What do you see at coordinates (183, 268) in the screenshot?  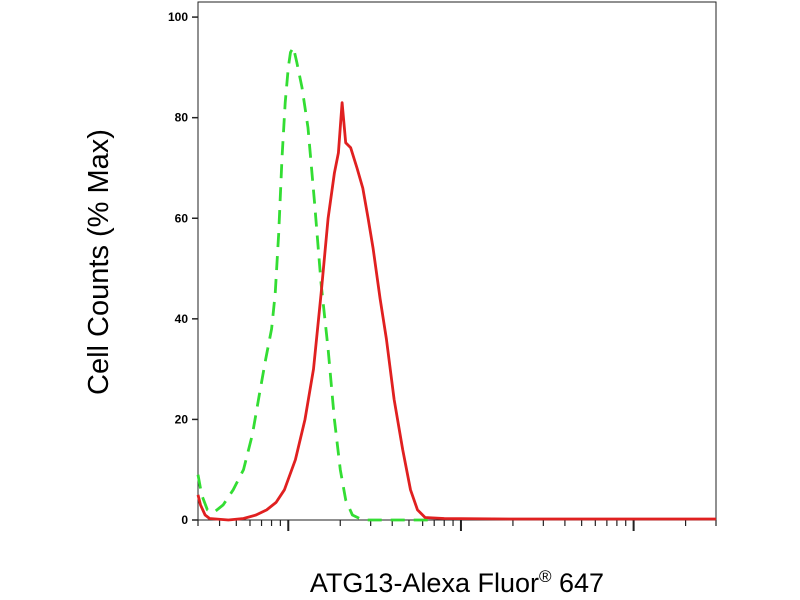 I see `y-axis: 0 20 40 60 80 100` at bounding box center [183, 268].